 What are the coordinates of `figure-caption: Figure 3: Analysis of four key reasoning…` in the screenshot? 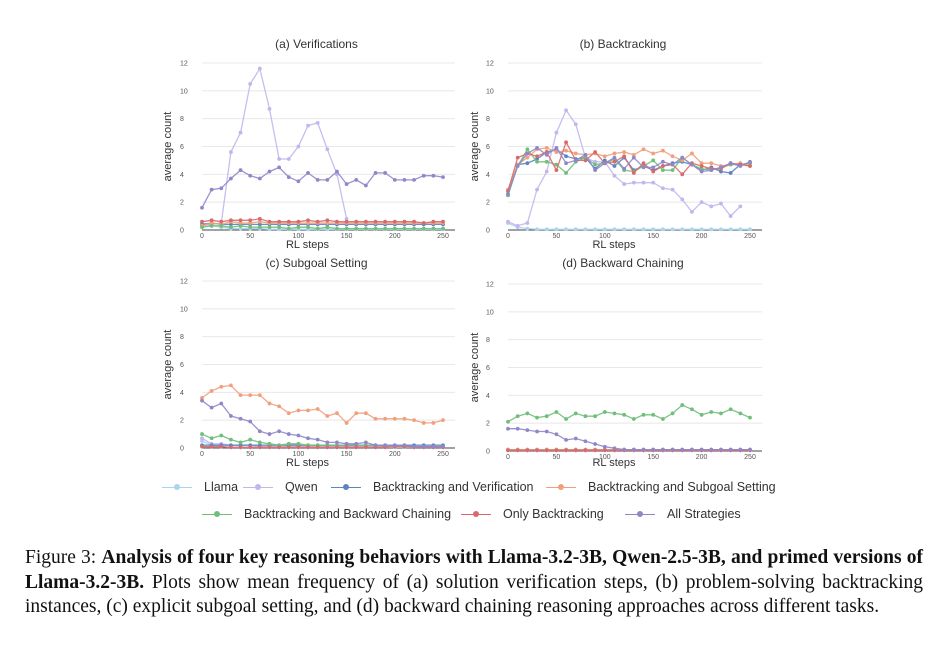 It's located at (474, 583).